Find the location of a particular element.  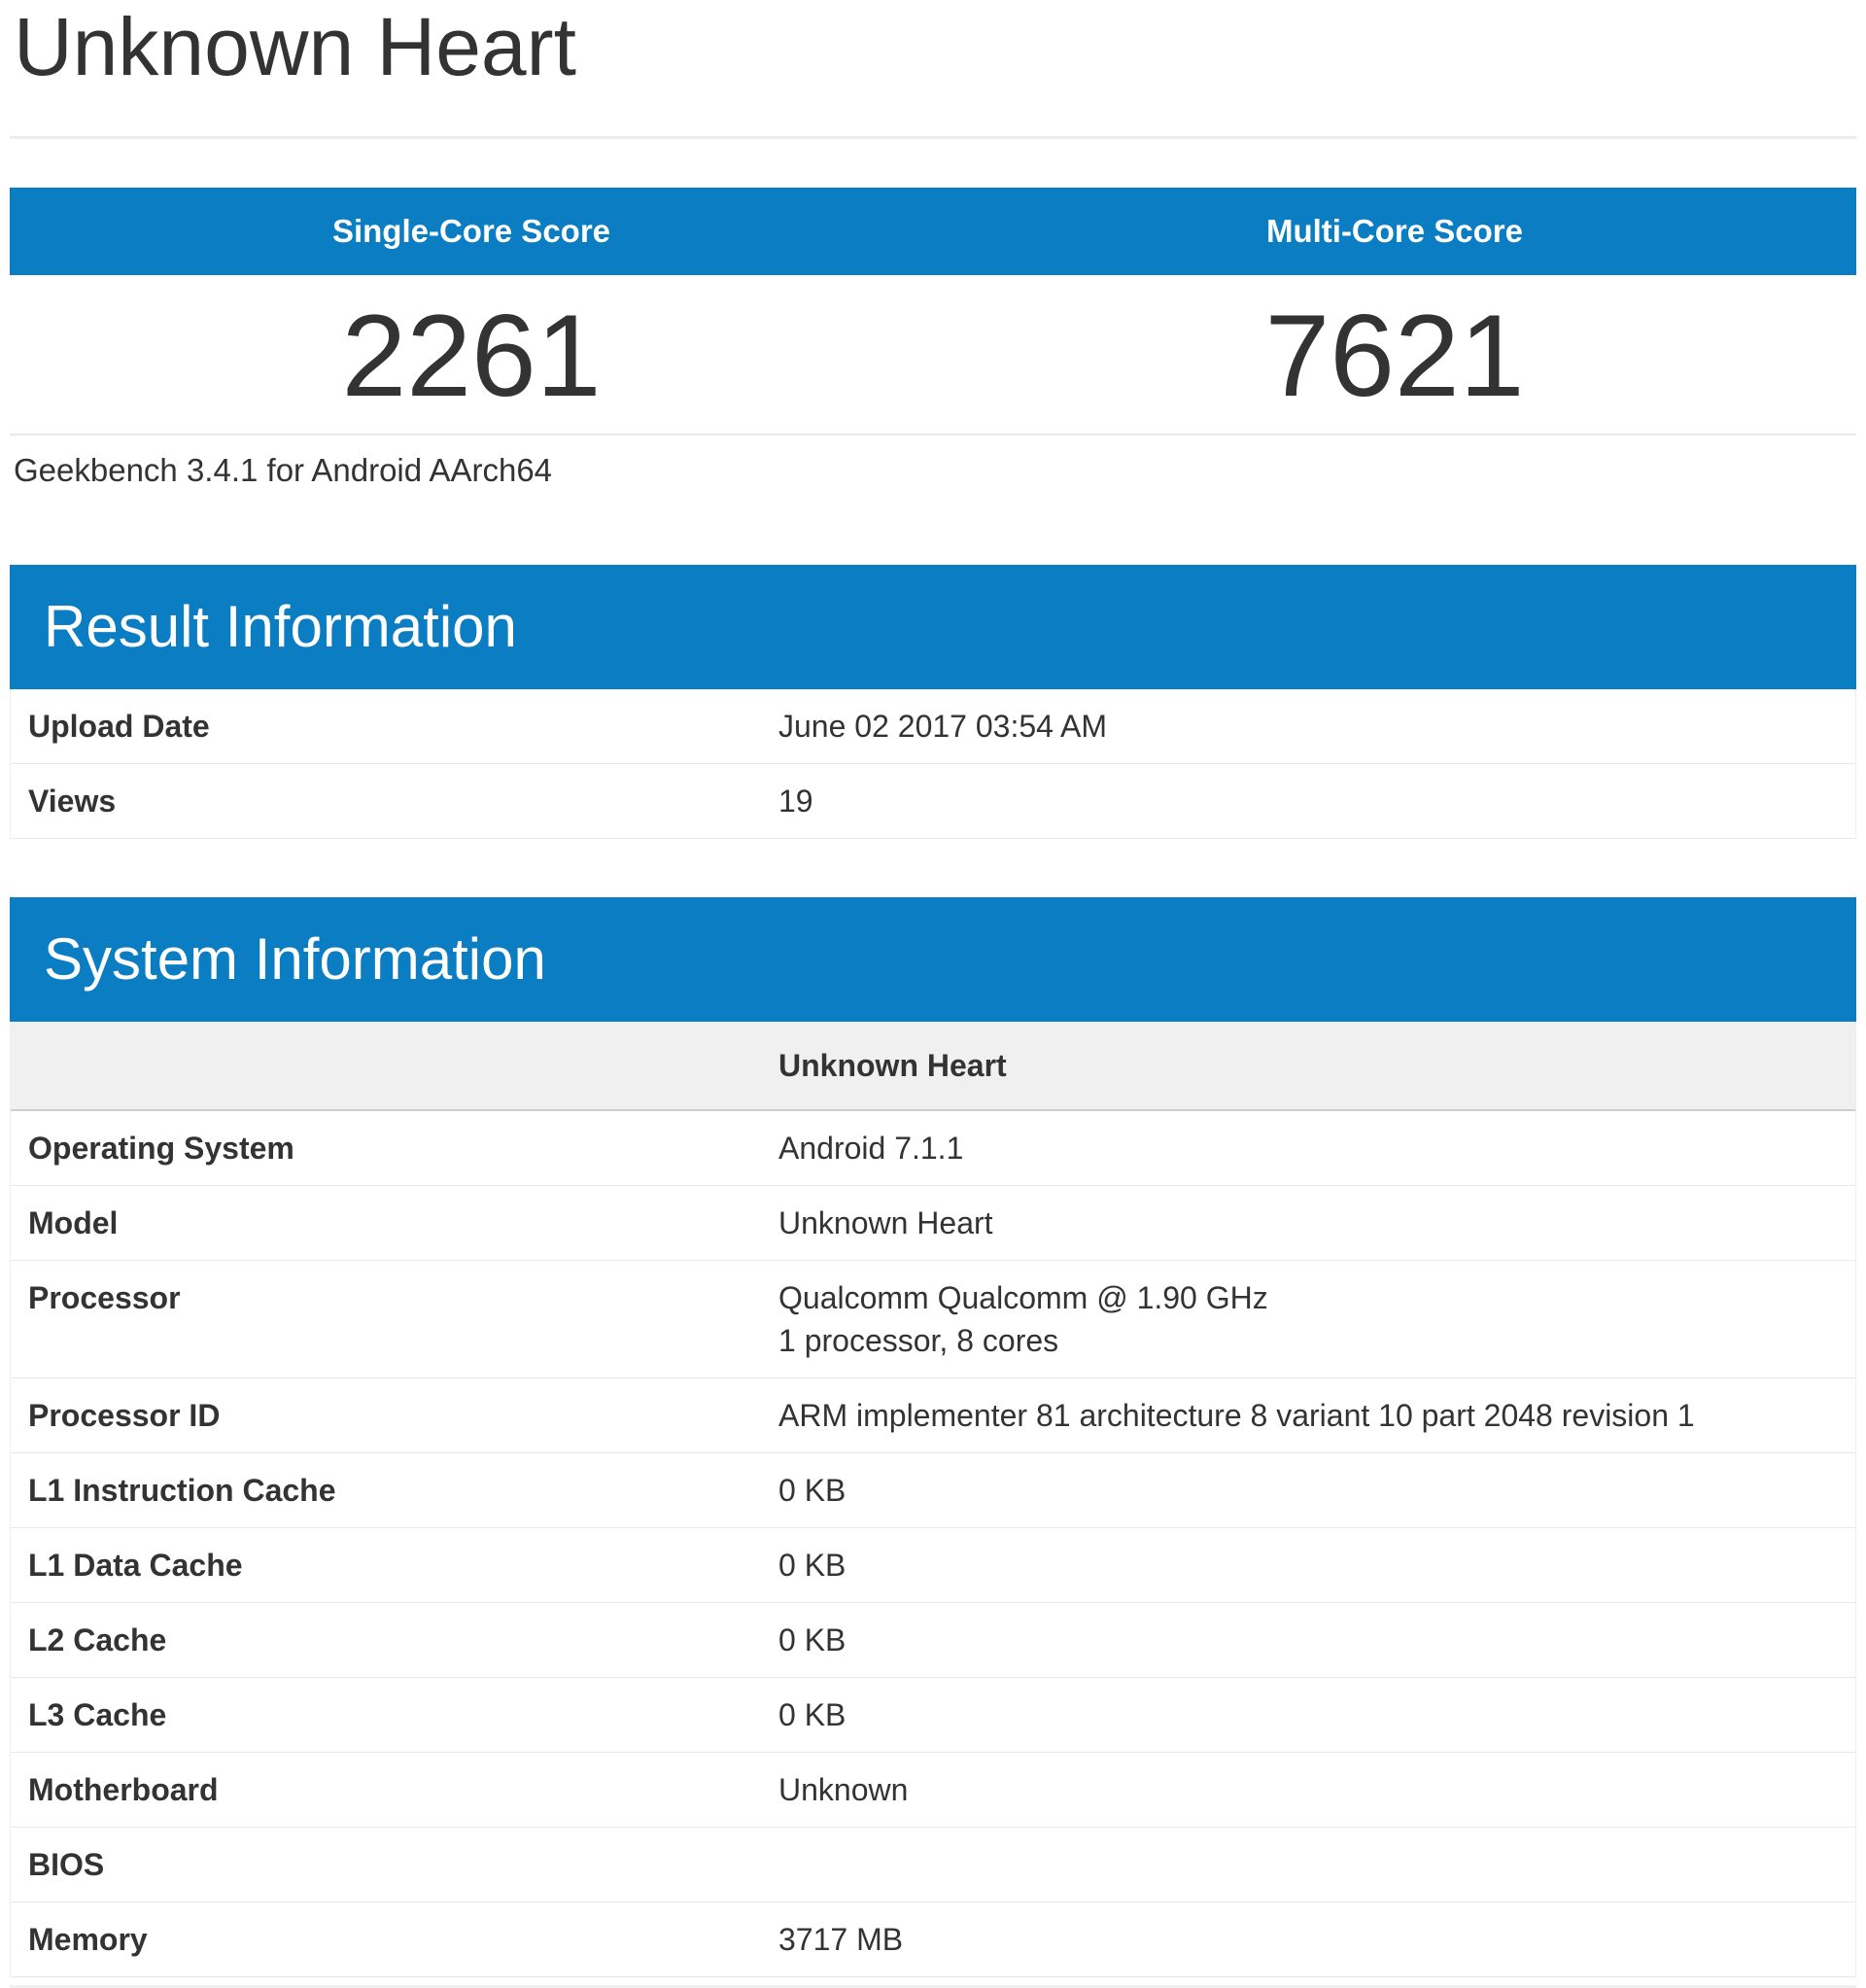

row-value is located at coordinates (1316, 1865).